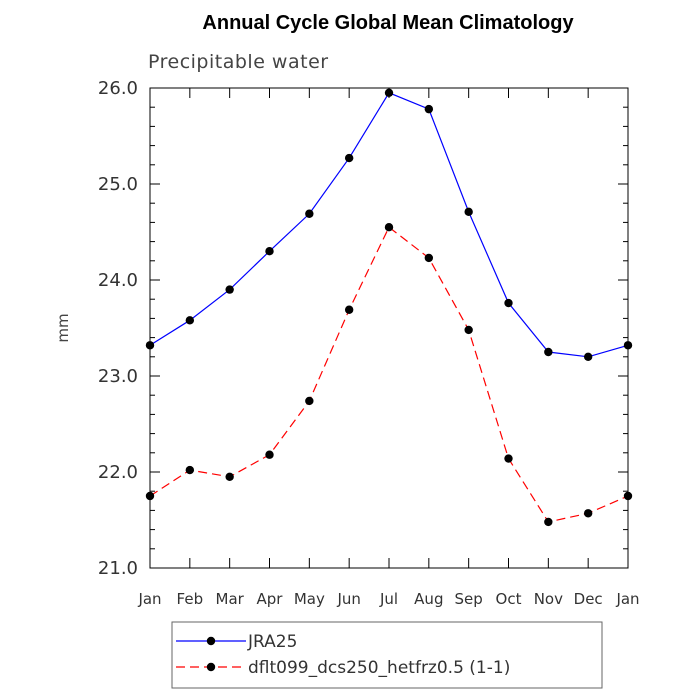 This screenshot has width=700, height=700. What do you see at coordinates (190, 599) in the screenshot?
I see `x-tick-label: Feb` at bounding box center [190, 599].